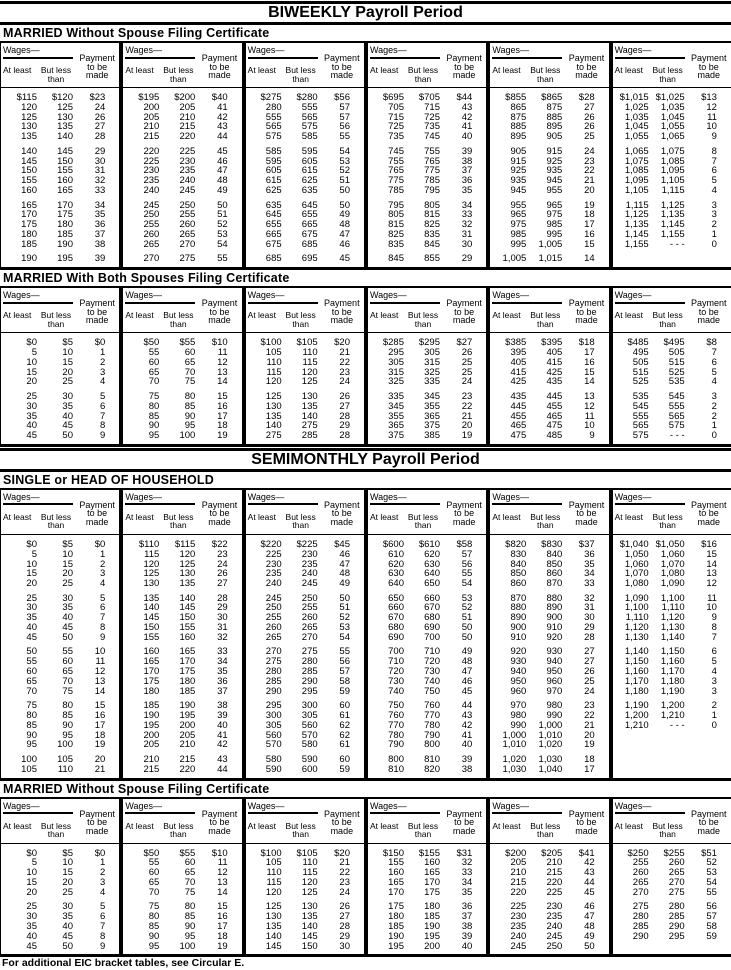 This screenshot has width=731, height=970. I want to click on cell-but-less-than: 245, so click(554, 936).